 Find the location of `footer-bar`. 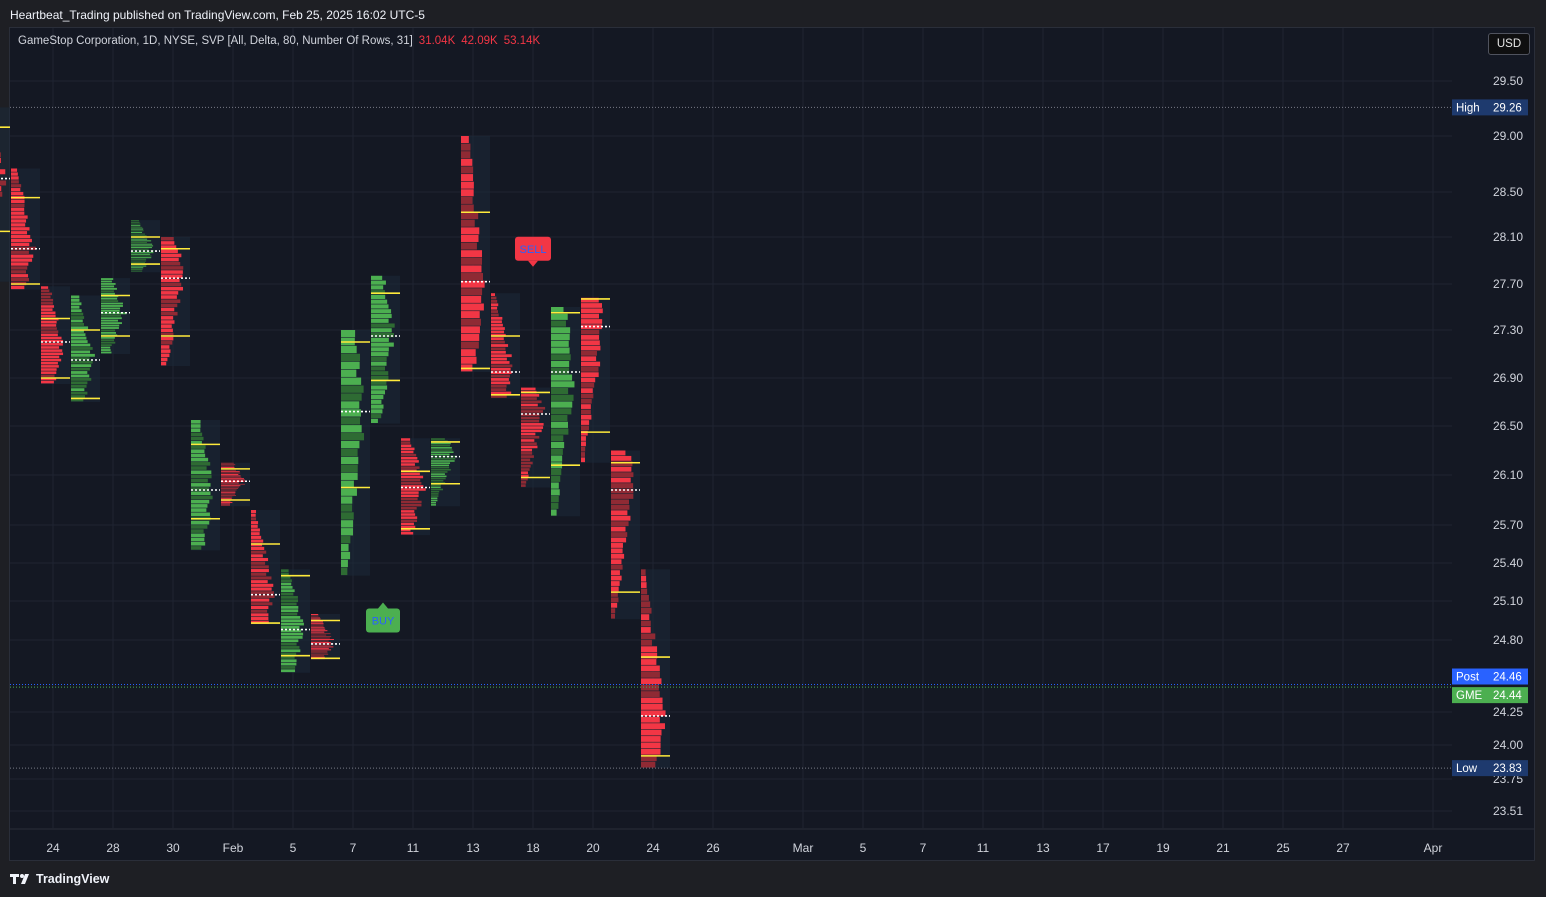

footer-bar is located at coordinates (773, 879).